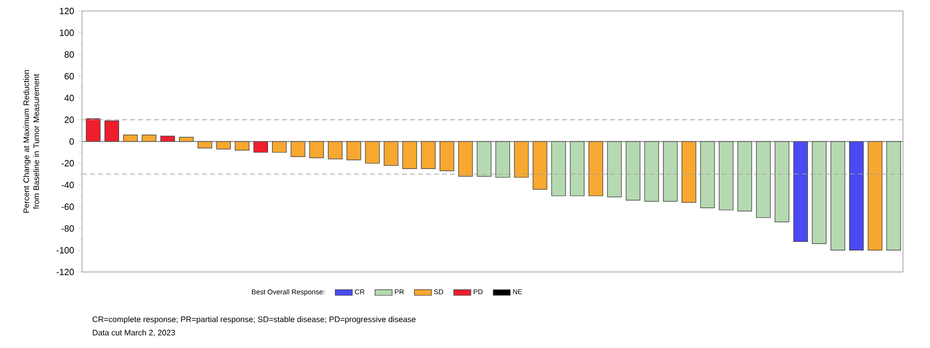 This screenshot has width=930, height=348. Describe the element at coordinates (68, 163) in the screenshot. I see `y-tick-label: -20` at that location.